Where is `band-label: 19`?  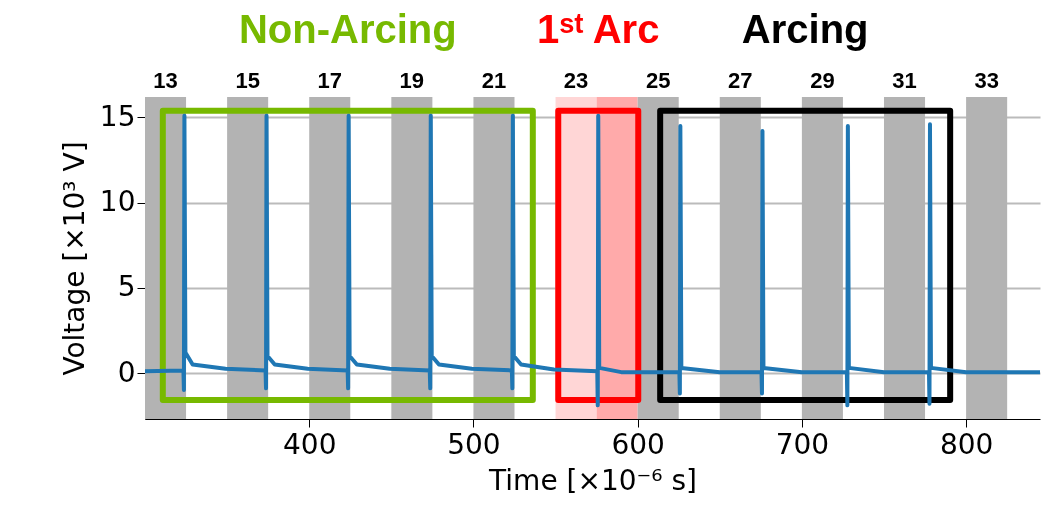
band-label: 19 is located at coordinates (412, 80).